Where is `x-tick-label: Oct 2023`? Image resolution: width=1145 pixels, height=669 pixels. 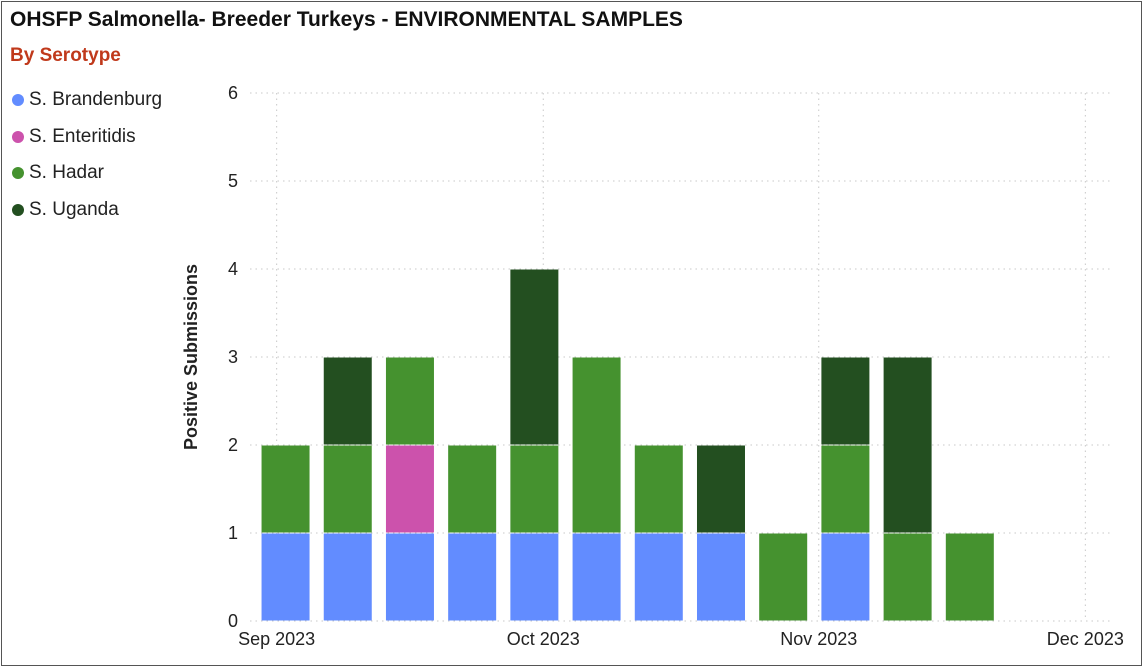
x-tick-label: Oct 2023 is located at coordinates (543, 639).